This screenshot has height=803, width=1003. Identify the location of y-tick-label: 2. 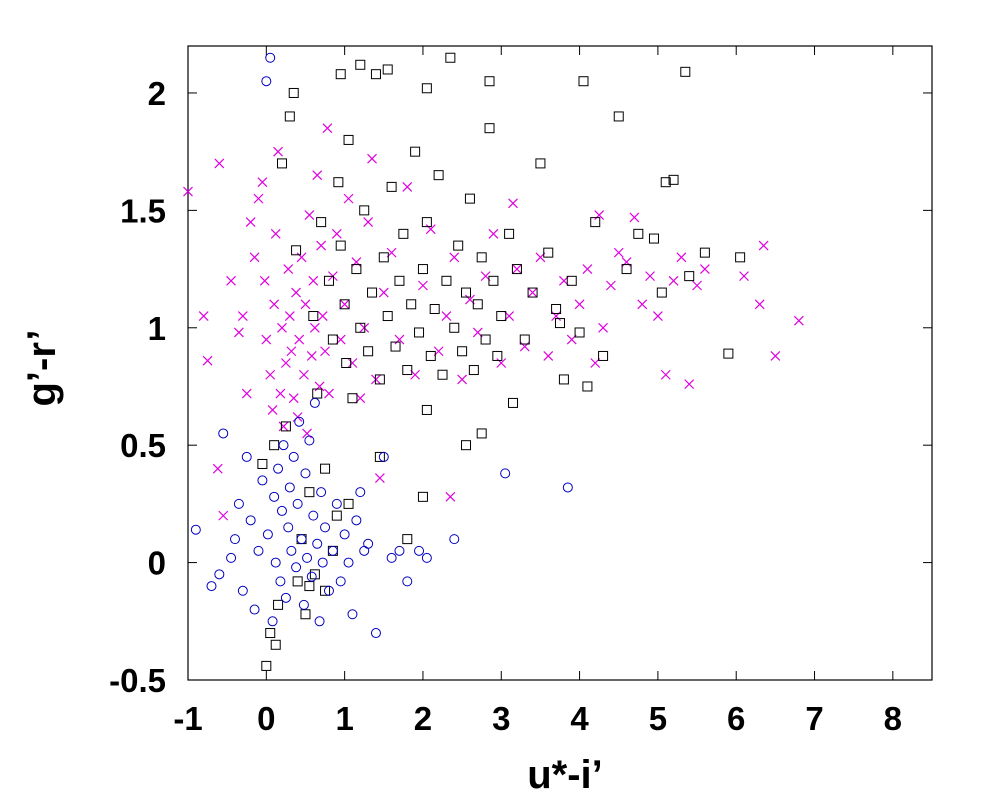
(157, 93).